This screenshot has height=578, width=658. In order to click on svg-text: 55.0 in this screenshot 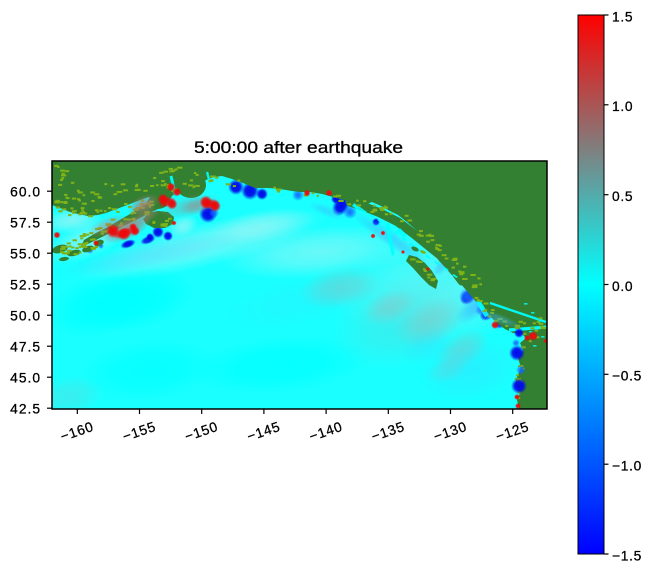, I will do `click(25, 254)`.